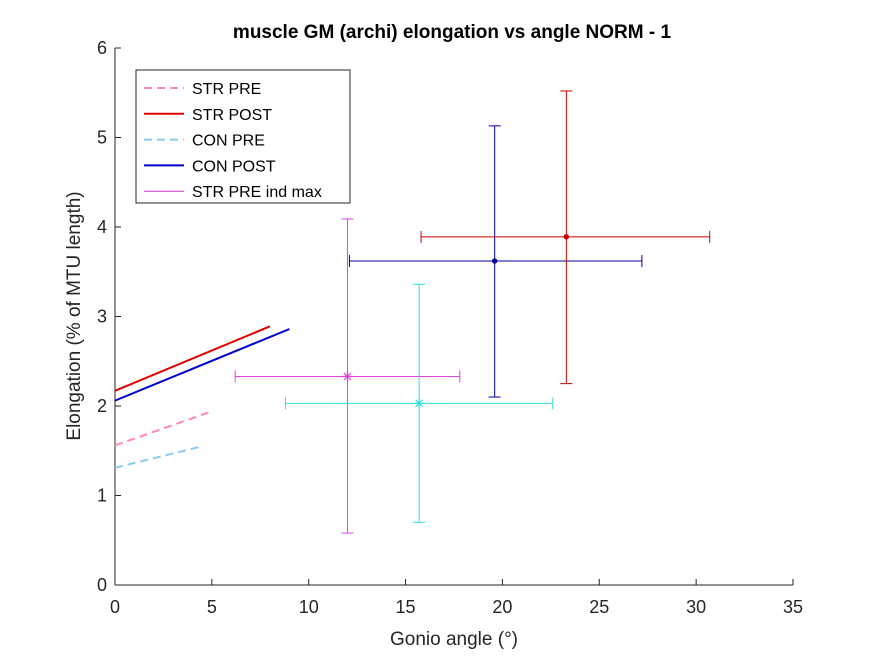  Describe the element at coordinates (102, 496) in the screenshot. I see `y-tick-label: 1` at that location.